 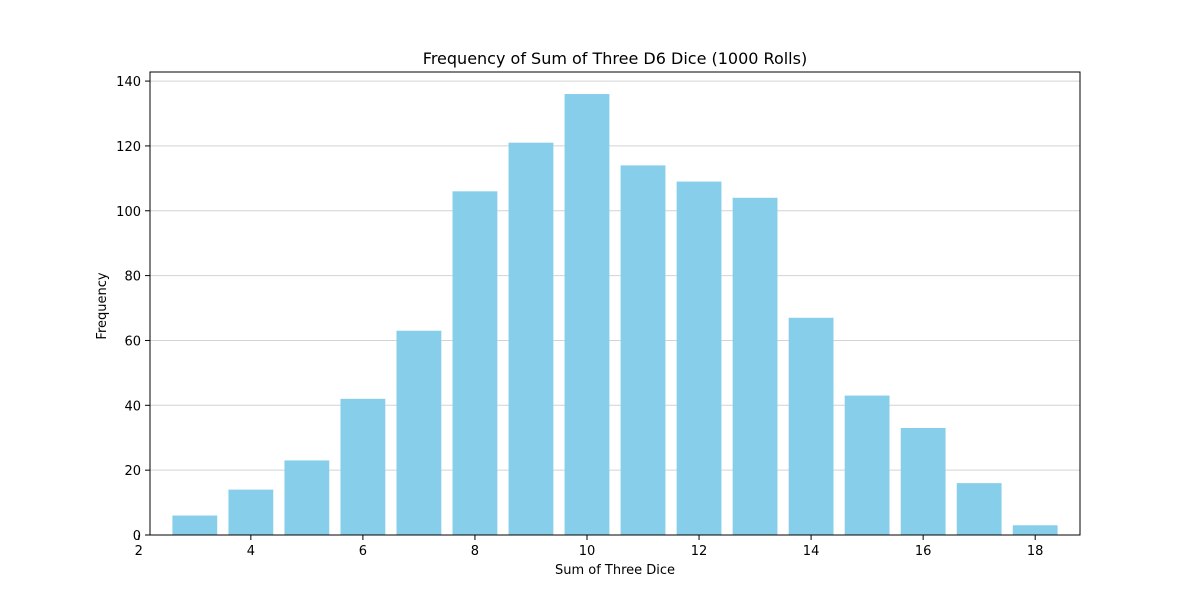 What do you see at coordinates (139, 551) in the screenshot?
I see `x-tick-label: 2` at bounding box center [139, 551].